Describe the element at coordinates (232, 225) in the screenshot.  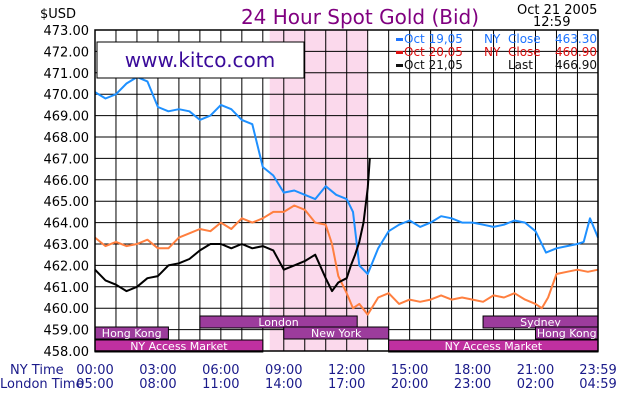
I see `series-line` at that location.